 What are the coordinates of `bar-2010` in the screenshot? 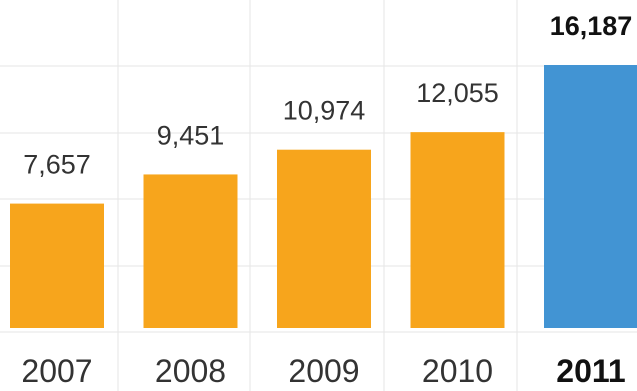 It's located at (457, 230).